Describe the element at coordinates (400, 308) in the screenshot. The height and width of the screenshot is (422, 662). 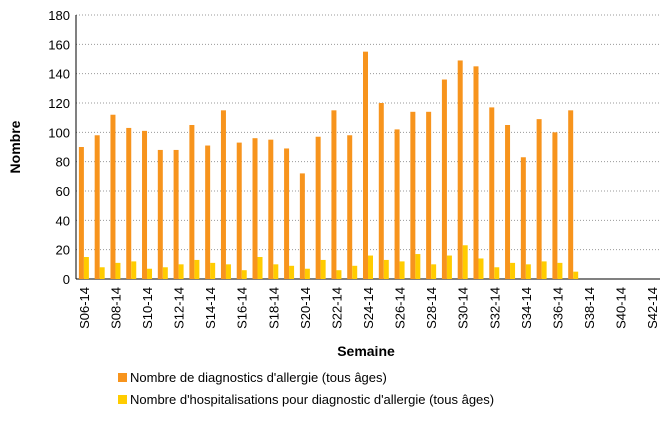
I see `x-tick-label: S26-14` at that location.